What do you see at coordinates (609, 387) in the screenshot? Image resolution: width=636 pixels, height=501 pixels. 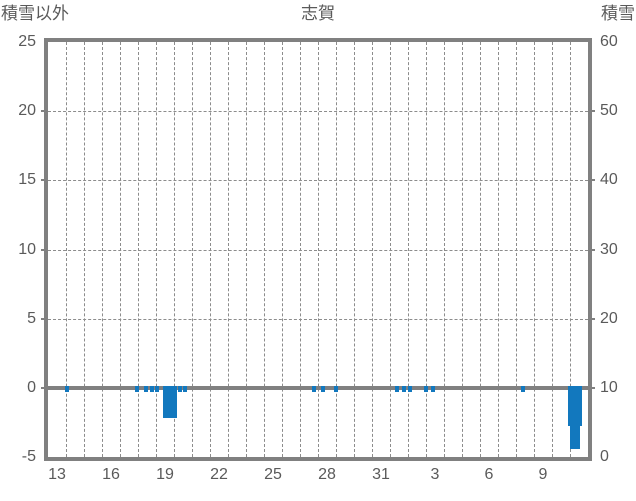 I see `right-axis-ticklabel: 10` at bounding box center [609, 387].